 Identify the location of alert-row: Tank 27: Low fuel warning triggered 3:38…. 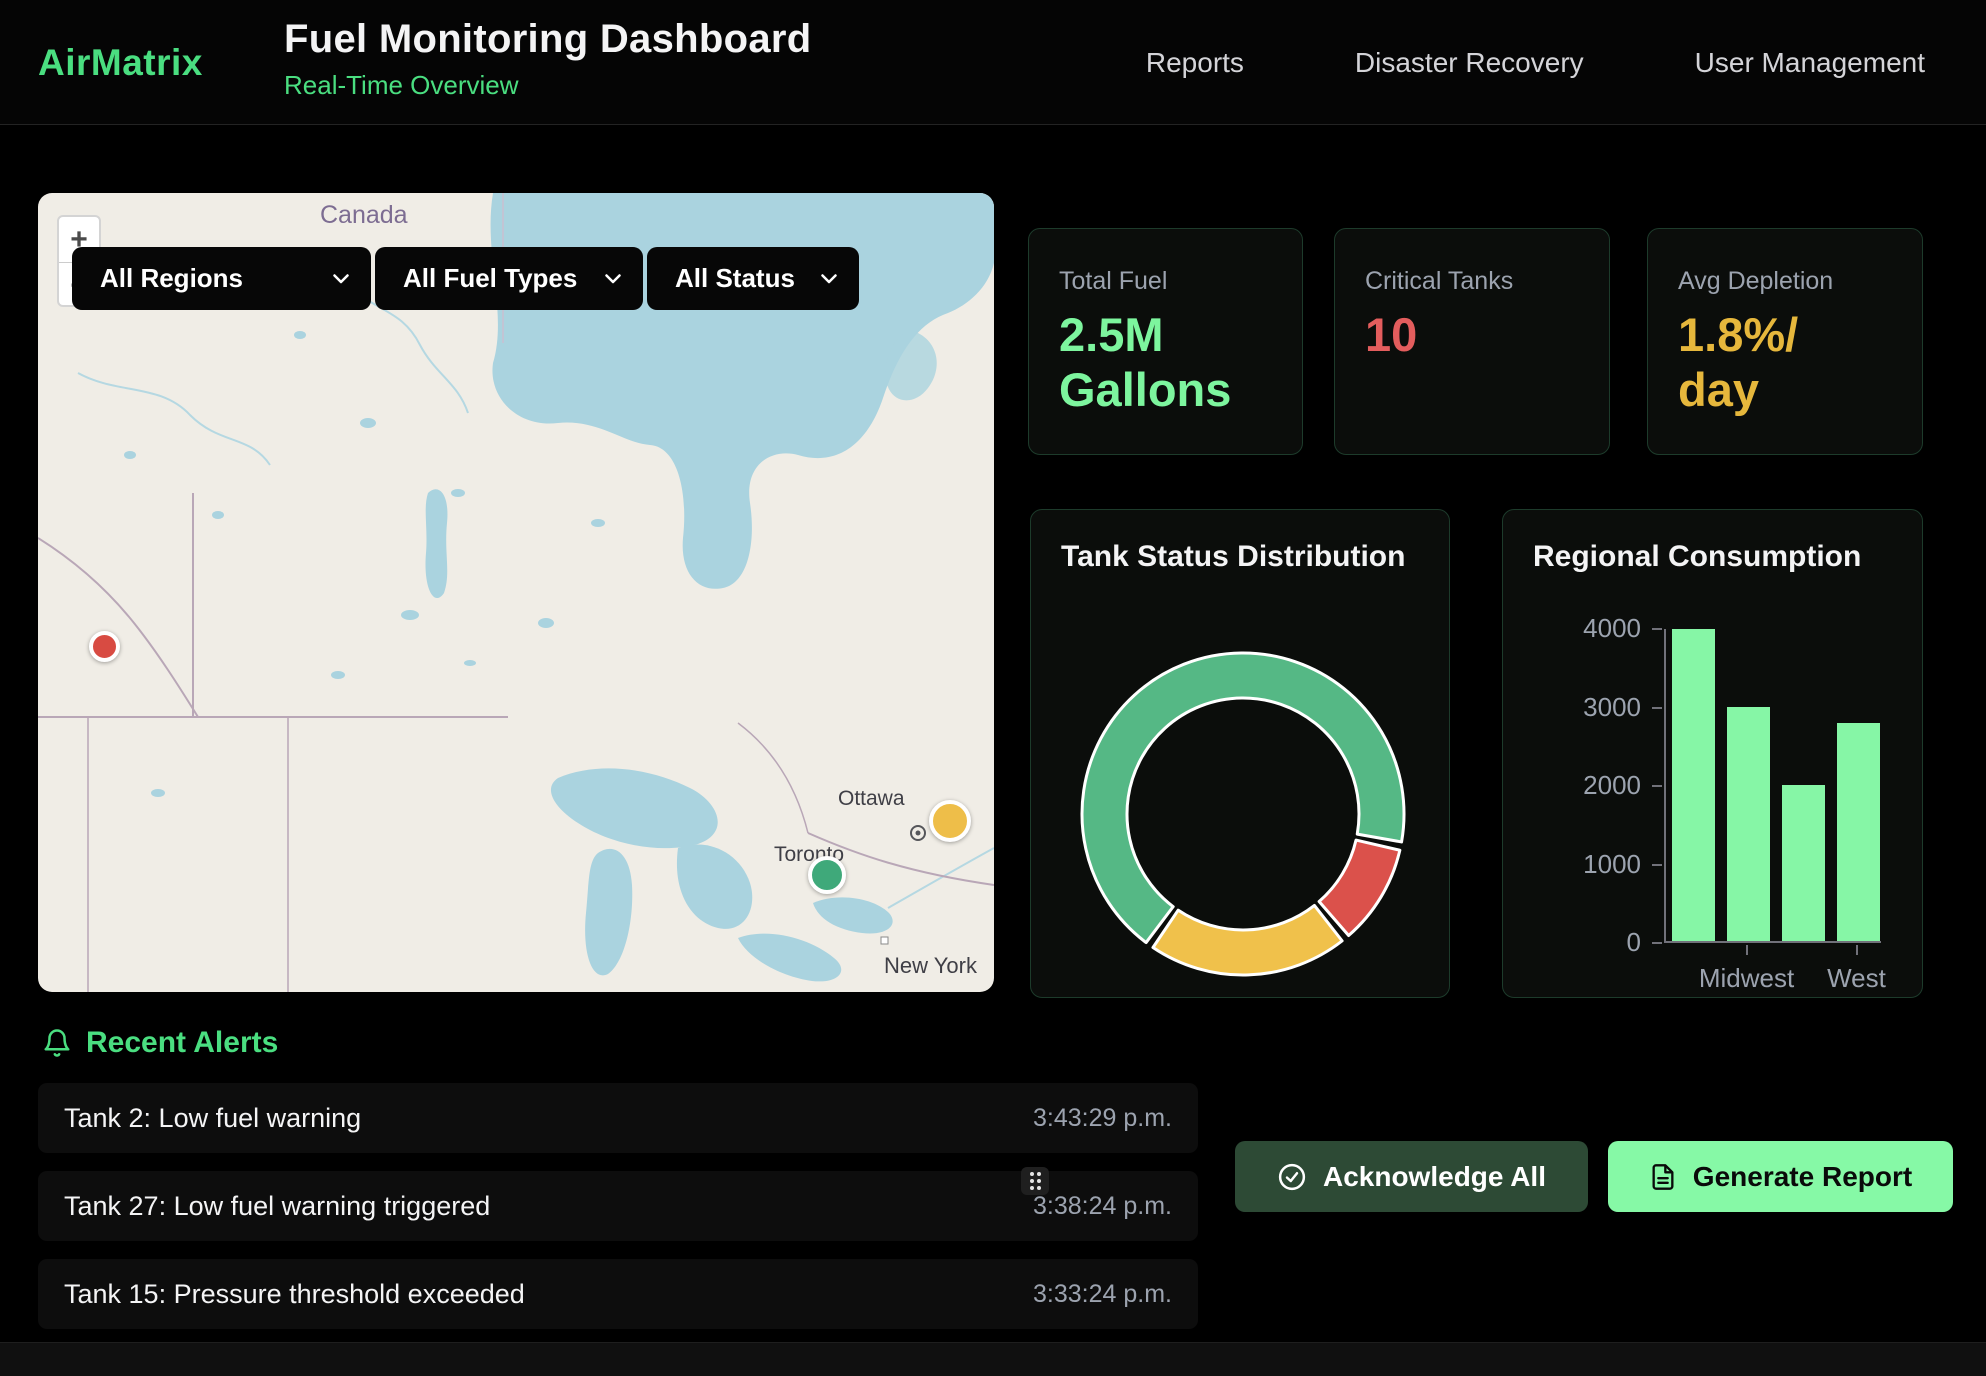
(618, 1206).